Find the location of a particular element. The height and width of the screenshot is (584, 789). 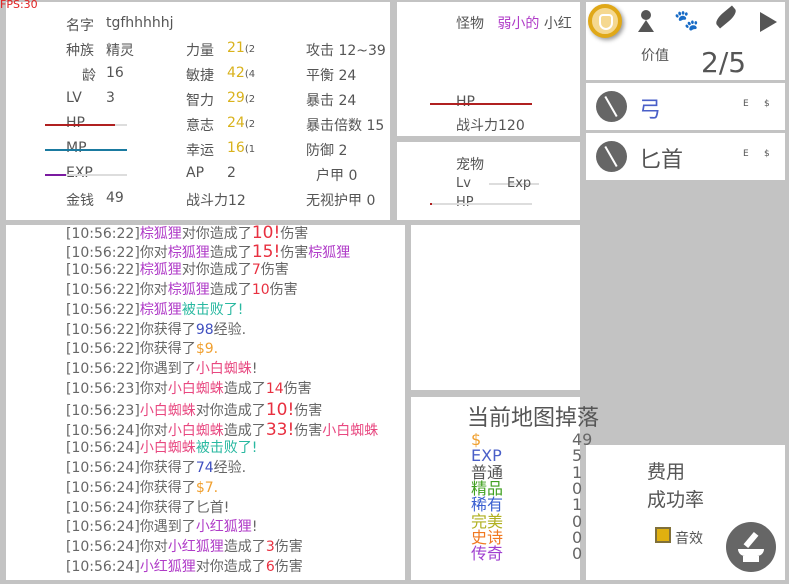

log-segment: 对你造成了 is located at coordinates (216, 270).